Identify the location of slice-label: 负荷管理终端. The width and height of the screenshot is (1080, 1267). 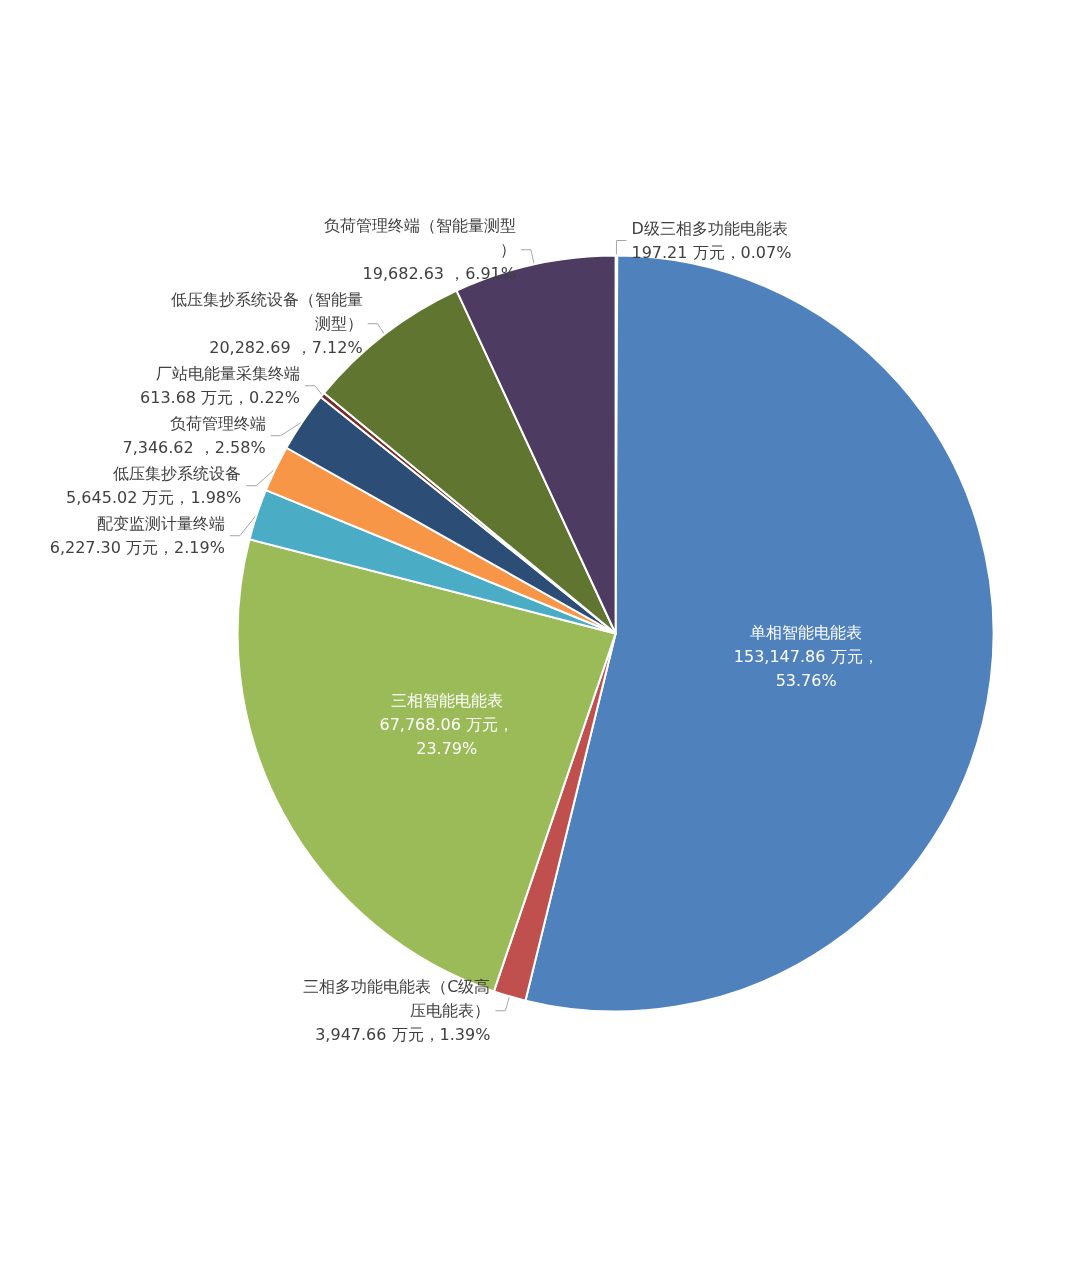
(217, 424).